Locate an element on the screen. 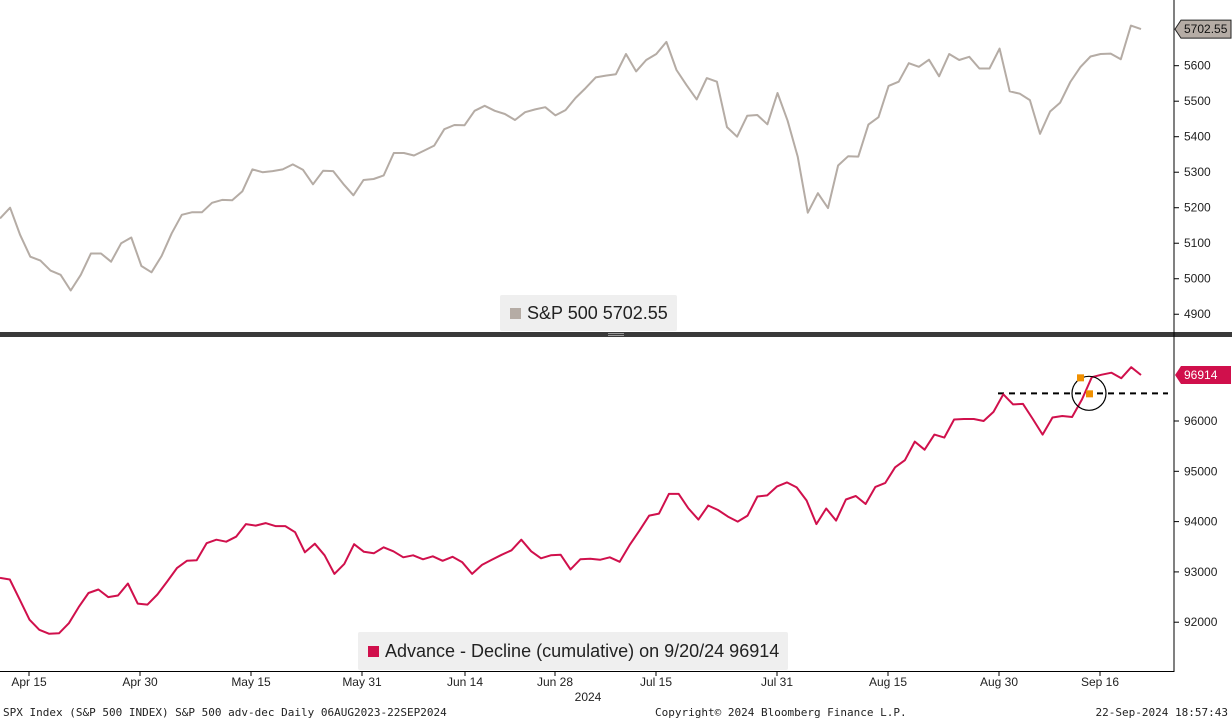 This screenshot has width=1232, height=723. ad-y-tick-label: 93000 is located at coordinates (1201, 572).